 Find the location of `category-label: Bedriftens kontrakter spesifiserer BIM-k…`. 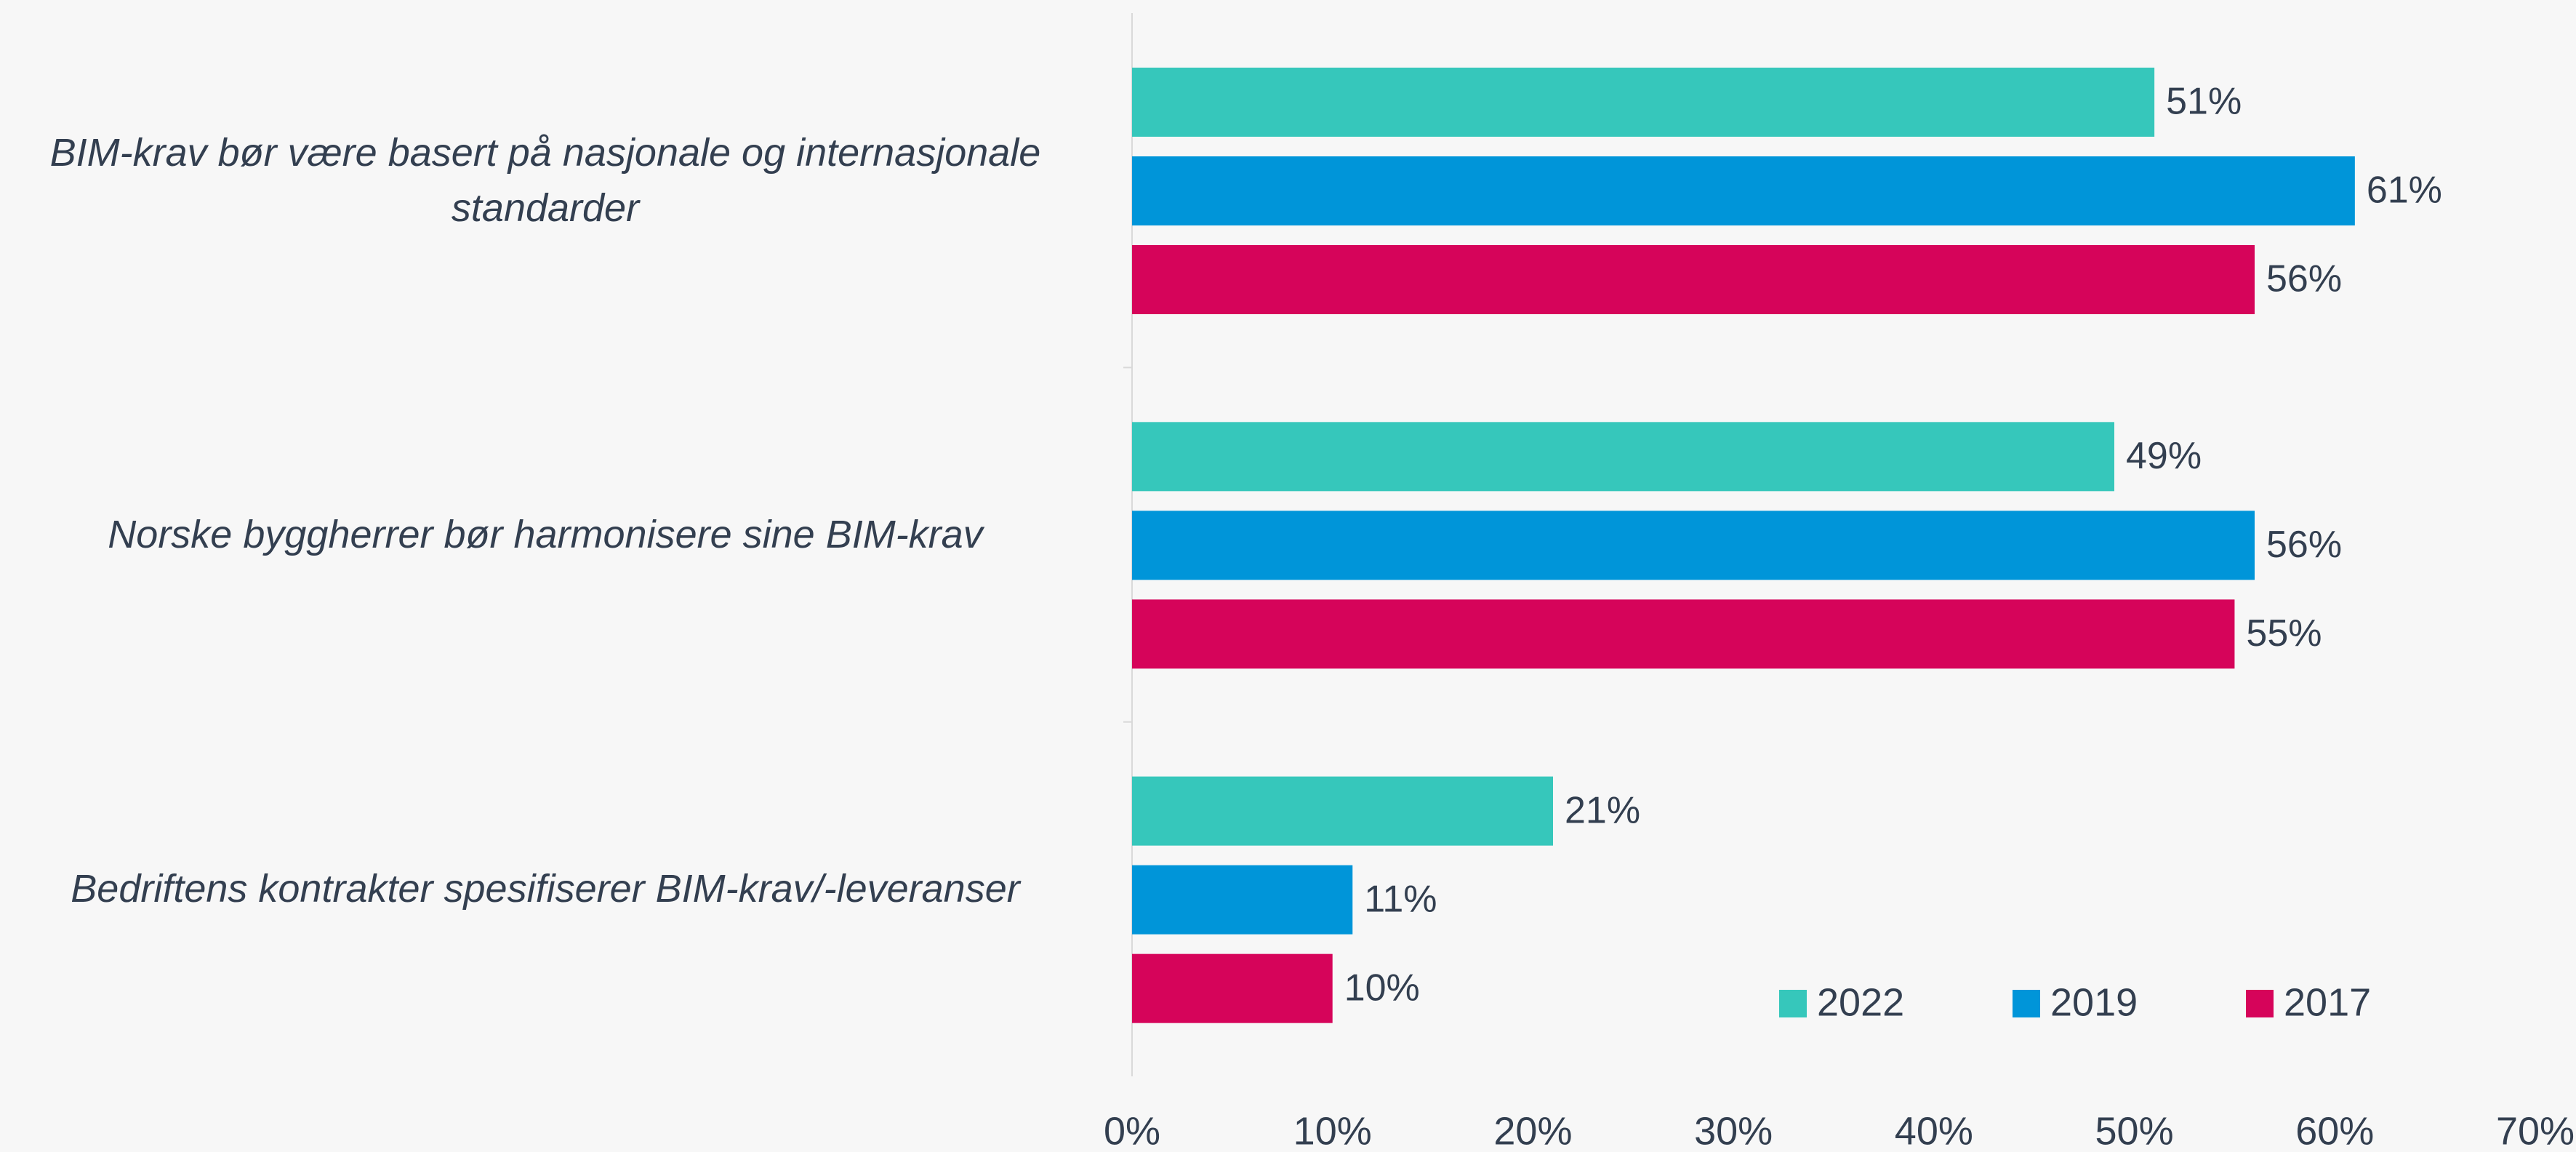

category-label: Bedriftens kontrakter spesifiserer BIM-k… is located at coordinates (545, 889).